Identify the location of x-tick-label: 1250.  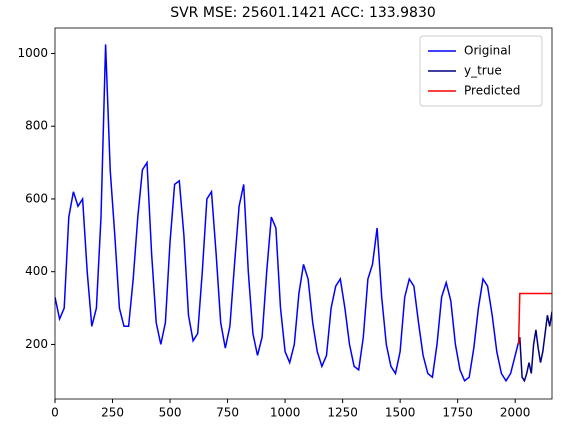
(342, 413).